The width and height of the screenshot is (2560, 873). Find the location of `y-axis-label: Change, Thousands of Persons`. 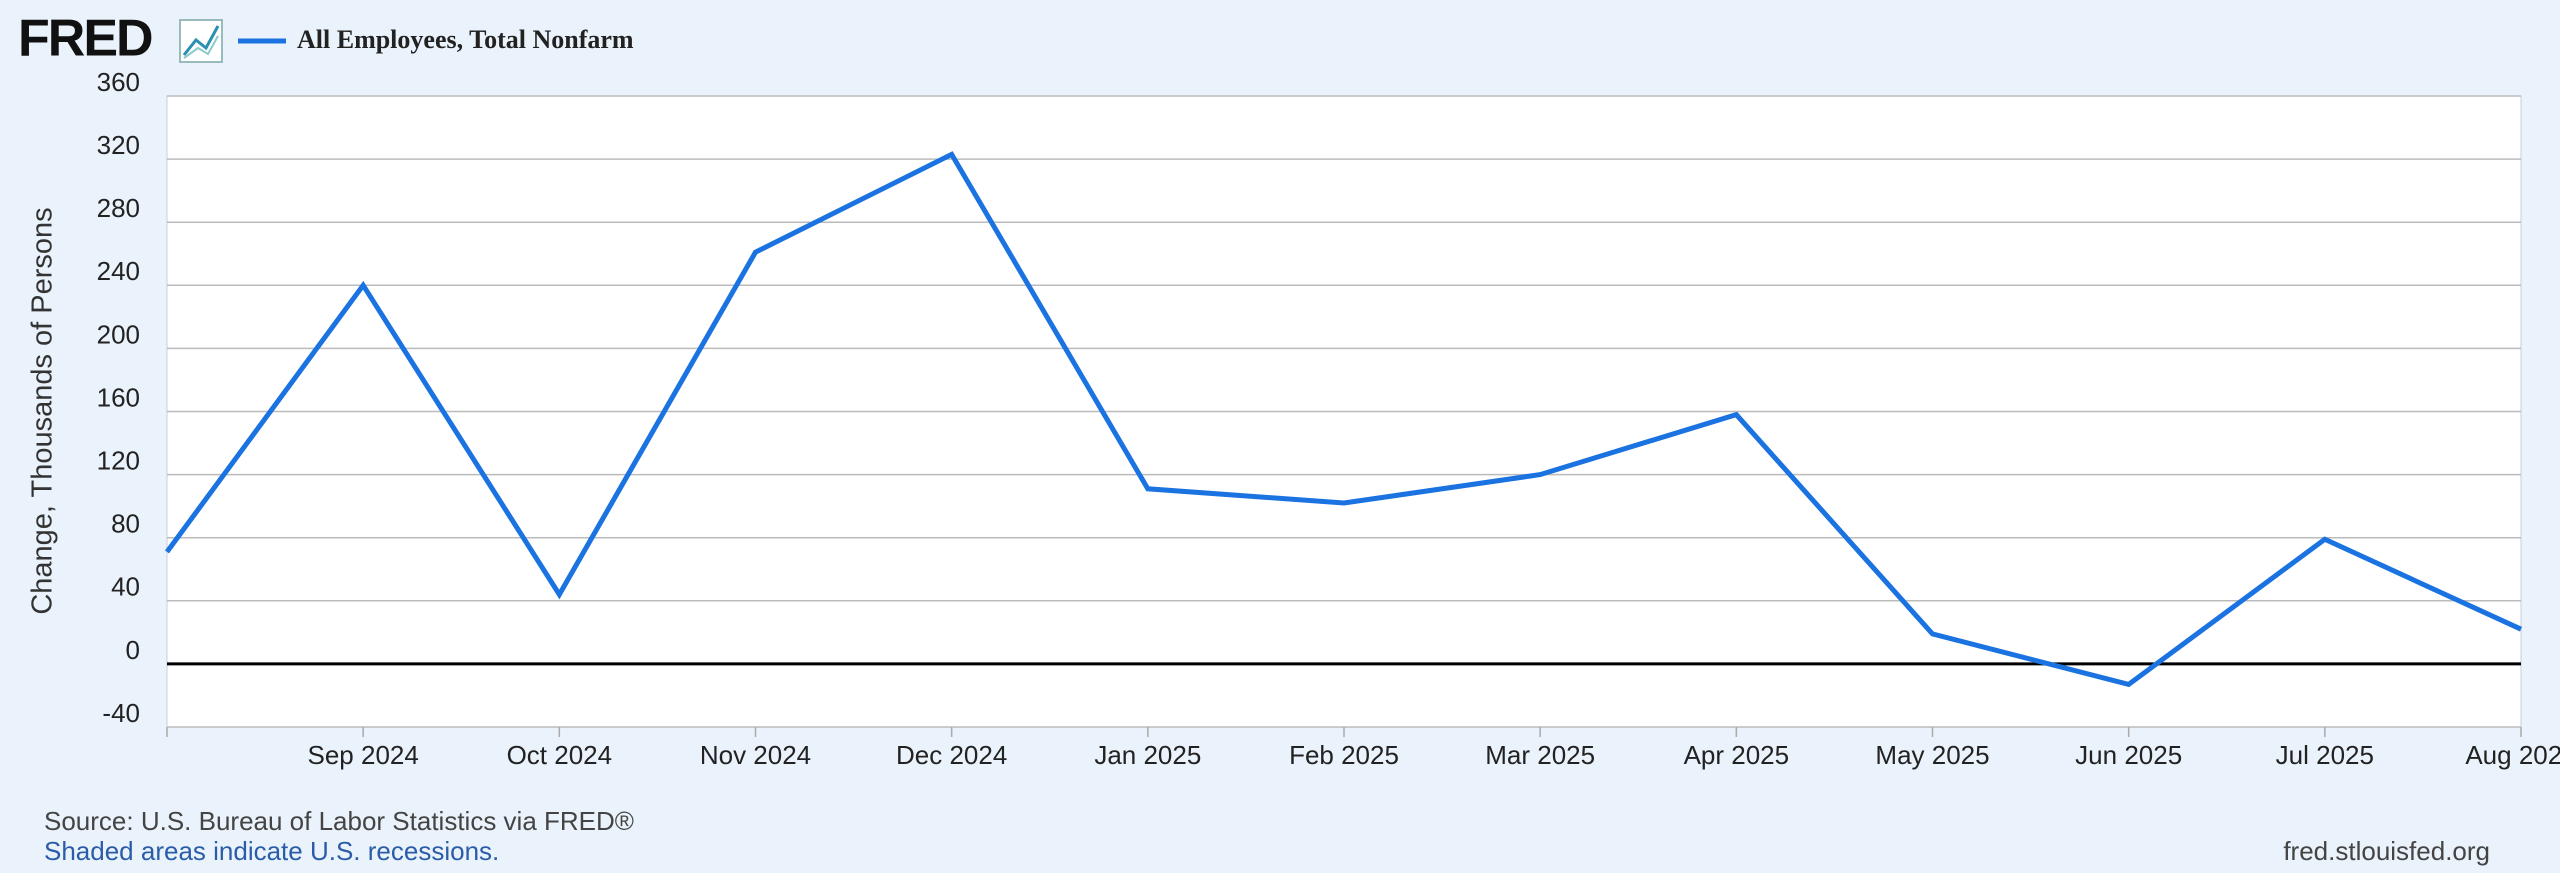

y-axis-label: Change, Thousands of Persons is located at coordinates (43, 410).